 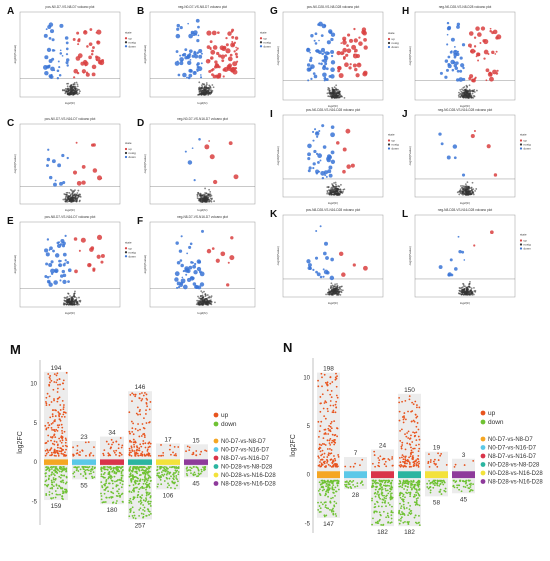 What do you see at coordinates (278, 156) in the screenshot?
I see `volcano-ylabel-I: -log10(Pvalue)` at bounding box center [278, 156].